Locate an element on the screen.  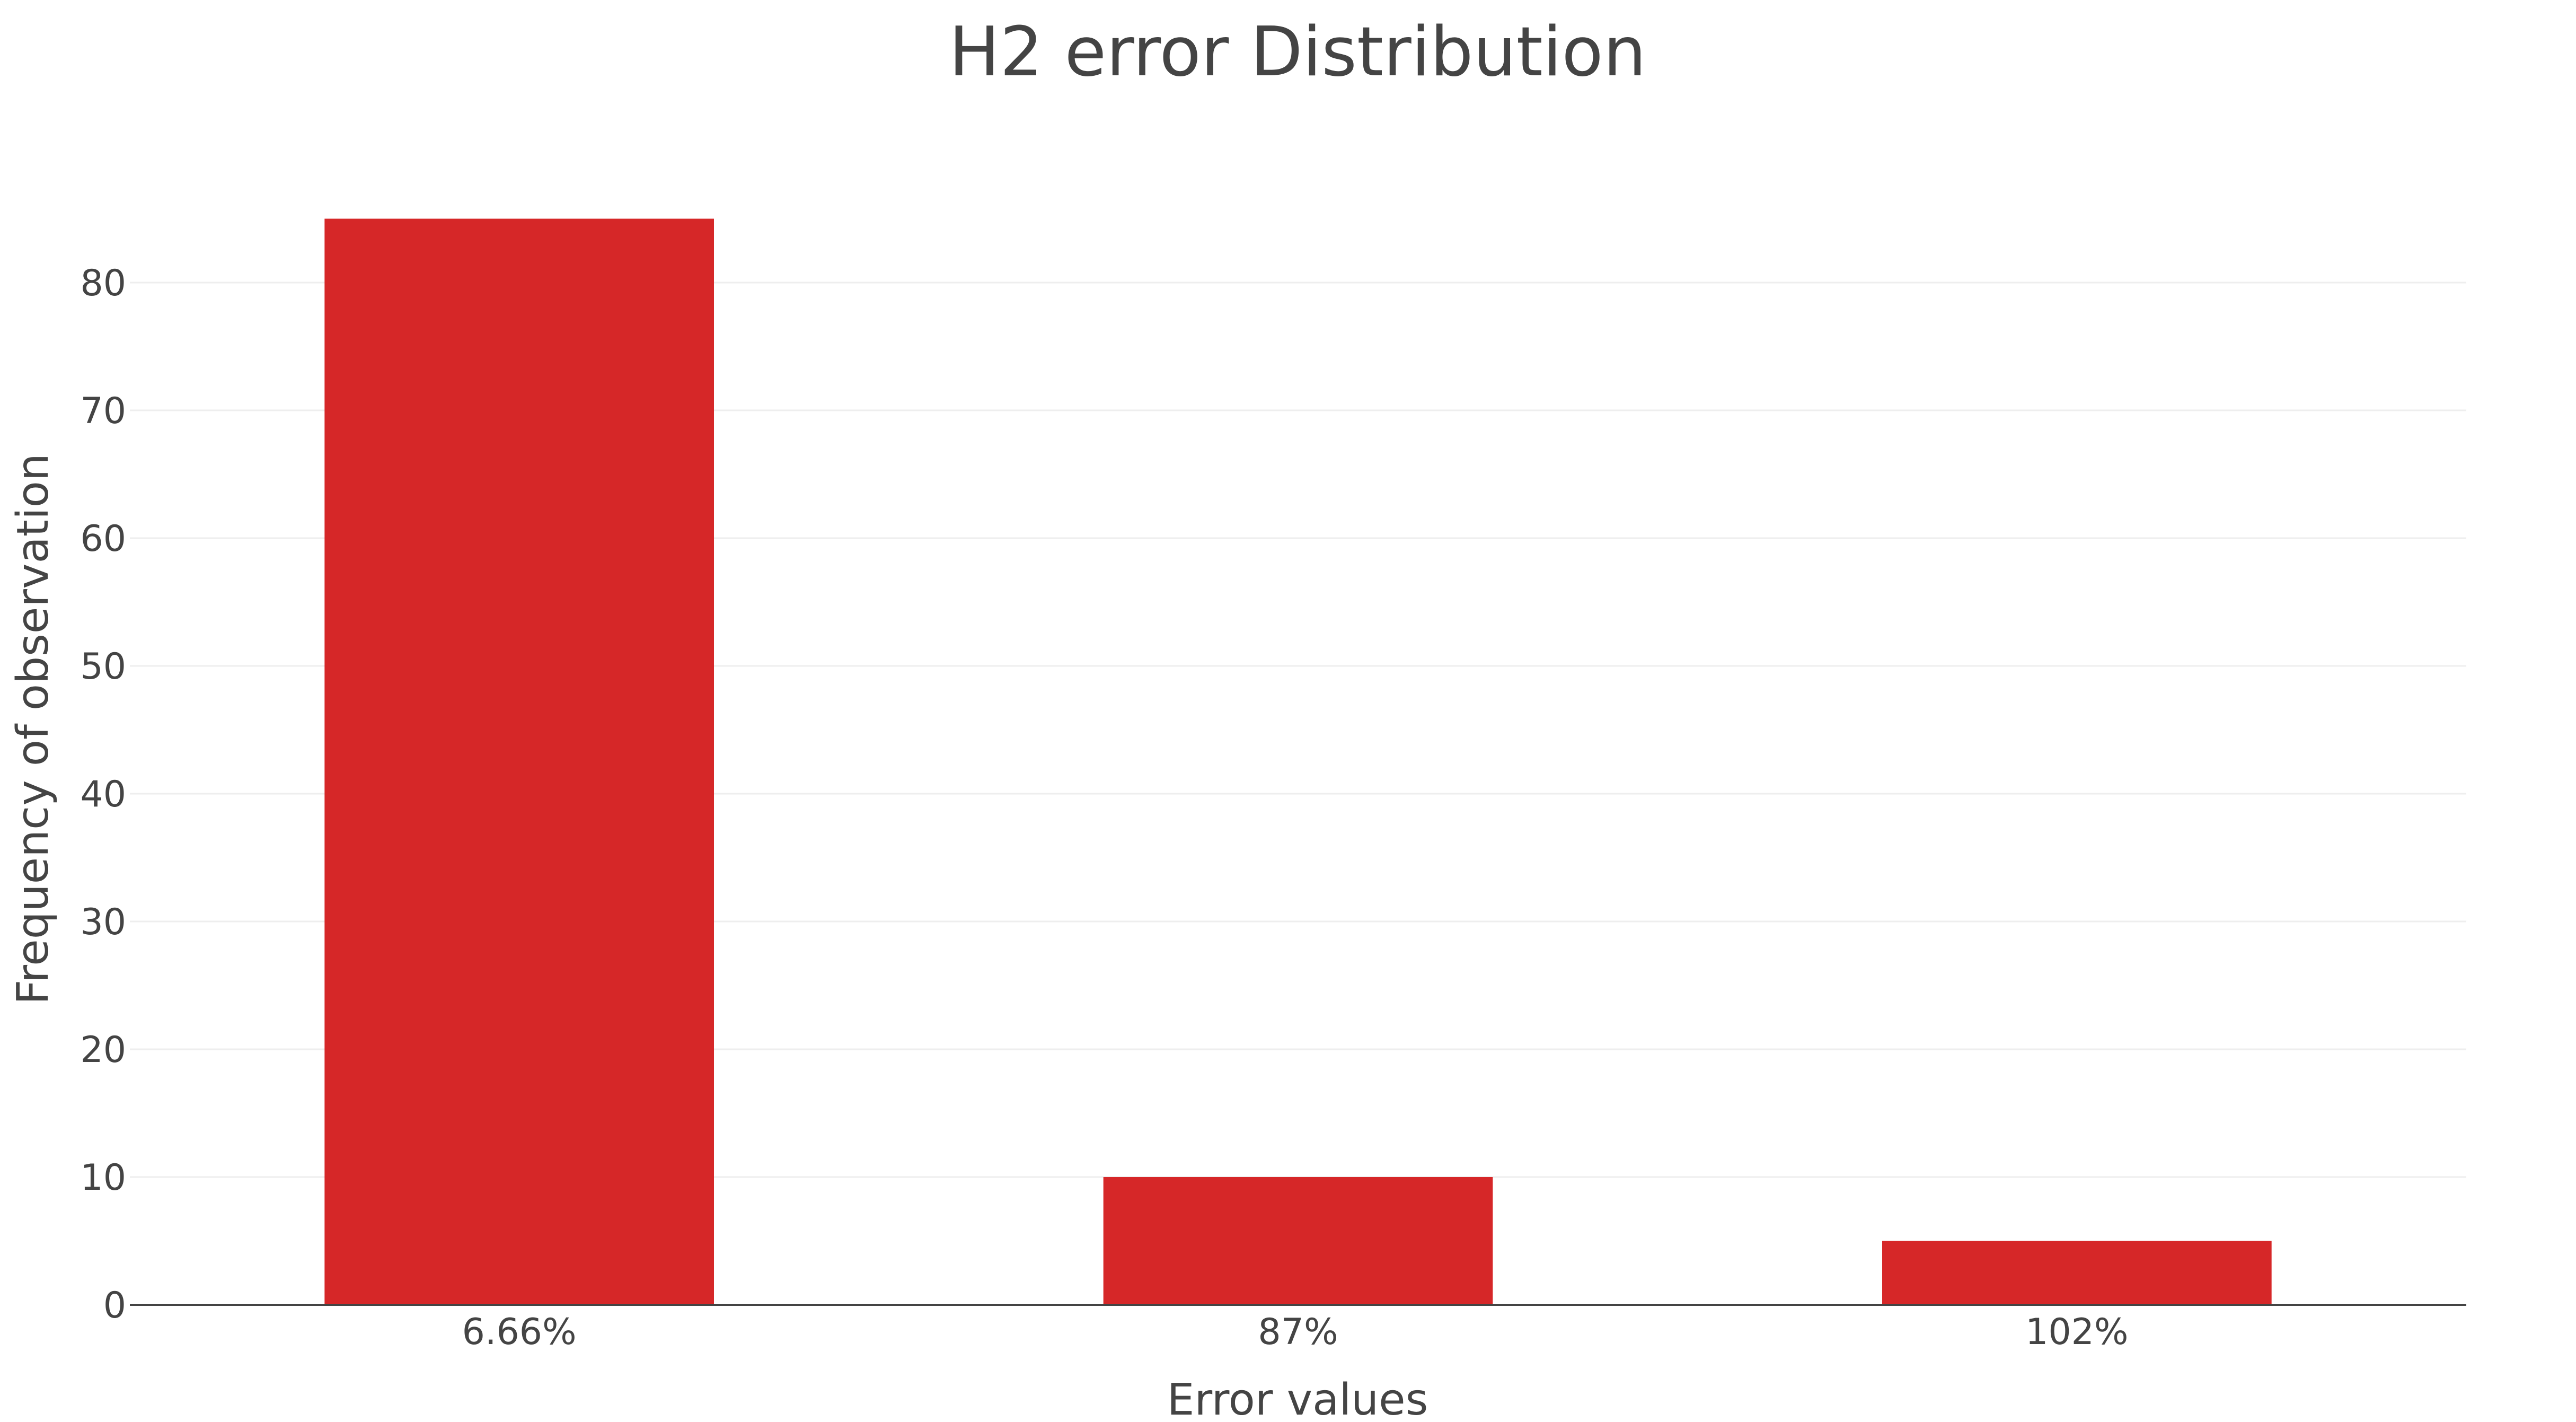
x-tick-label: 6.66% is located at coordinates (519, 1332).